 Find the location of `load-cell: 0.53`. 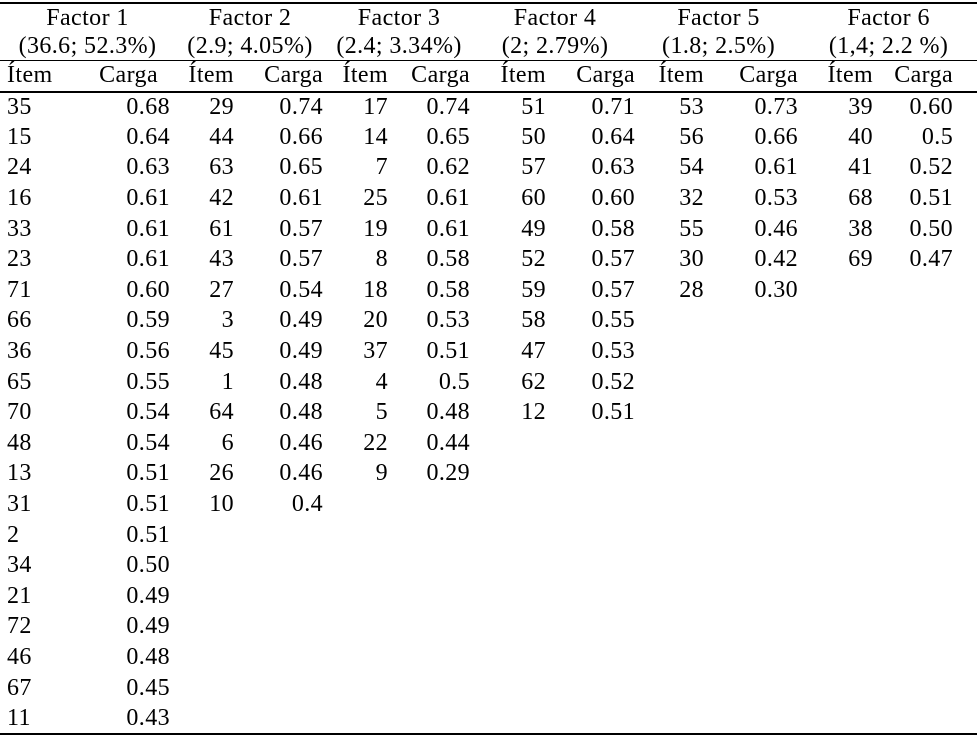

load-cell: 0.53 is located at coordinates (613, 351).